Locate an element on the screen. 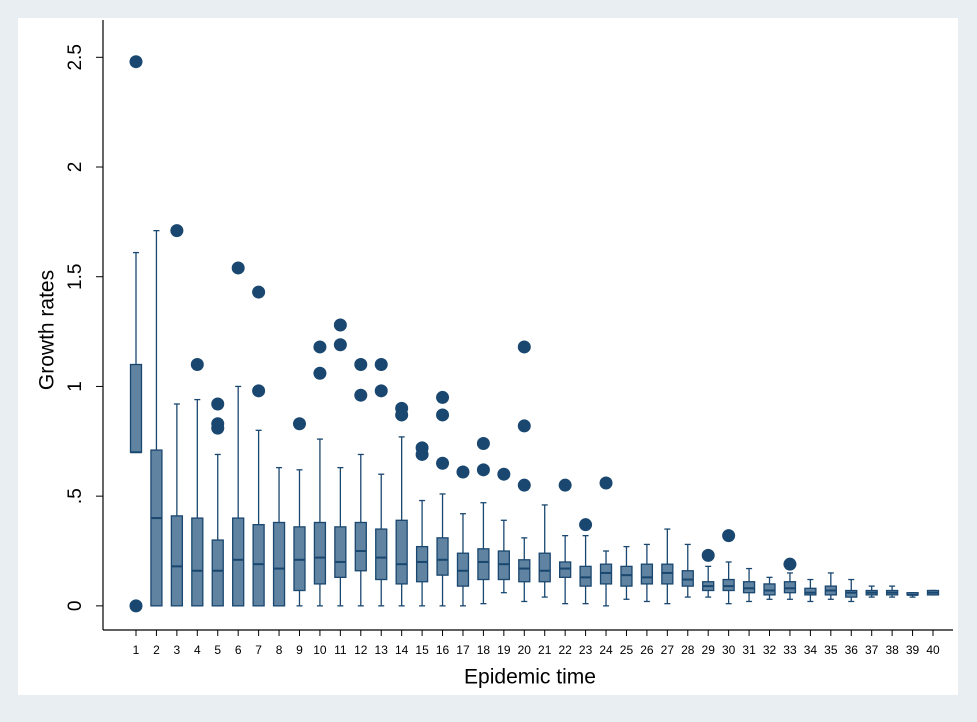 The image size is (977, 722). y-tick-label: 2.5 is located at coordinates (75, 57).